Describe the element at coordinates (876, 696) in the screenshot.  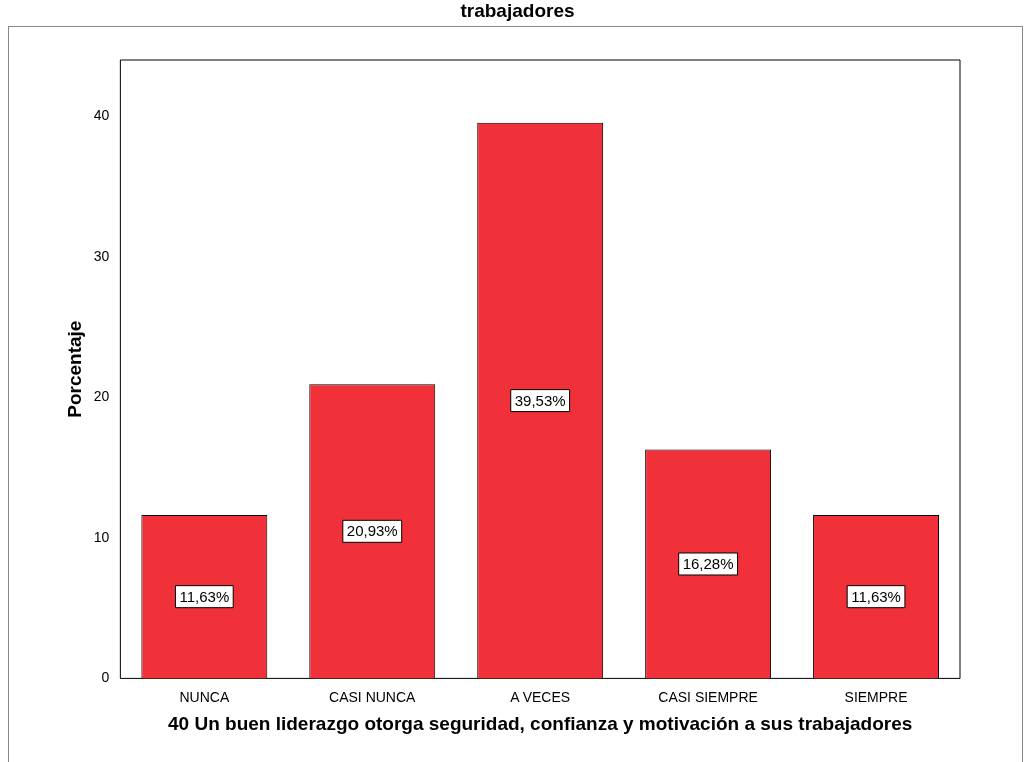
I see `x-tick-label: SIEMPRE` at that location.